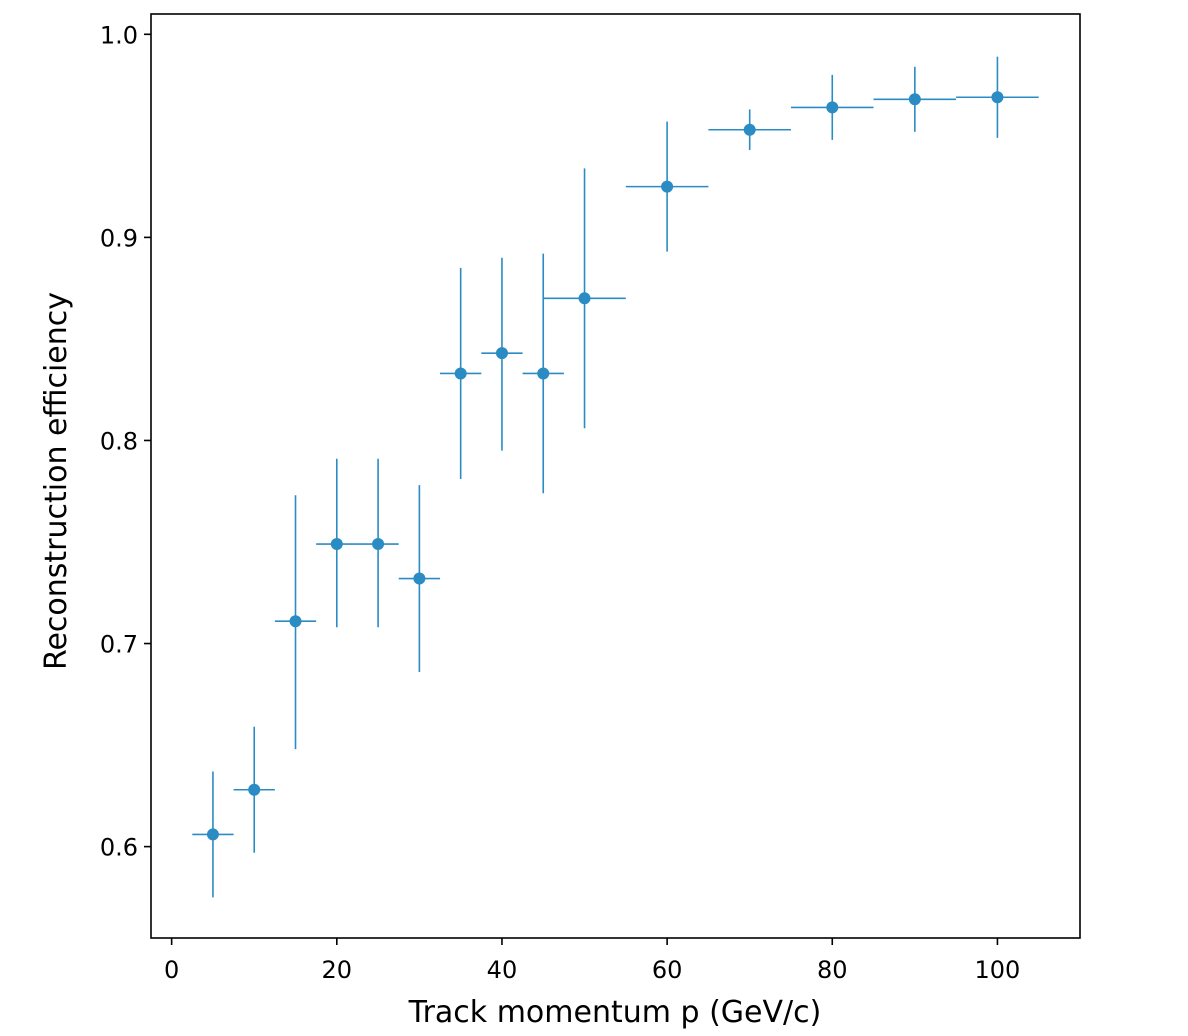 The width and height of the screenshot is (1188, 1036). Describe the element at coordinates (171, 970) in the screenshot. I see `x-tick-label: 0` at that location.